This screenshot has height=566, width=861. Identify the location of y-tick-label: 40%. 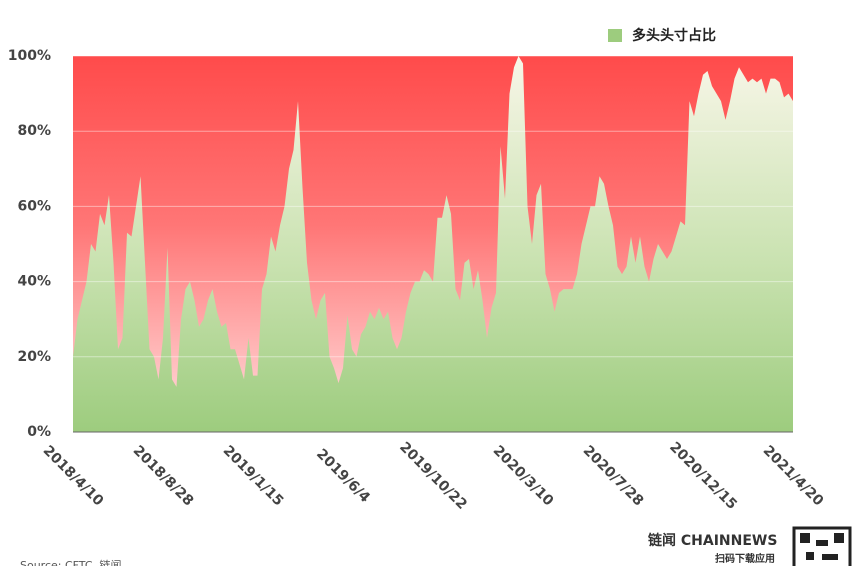
(34, 282).